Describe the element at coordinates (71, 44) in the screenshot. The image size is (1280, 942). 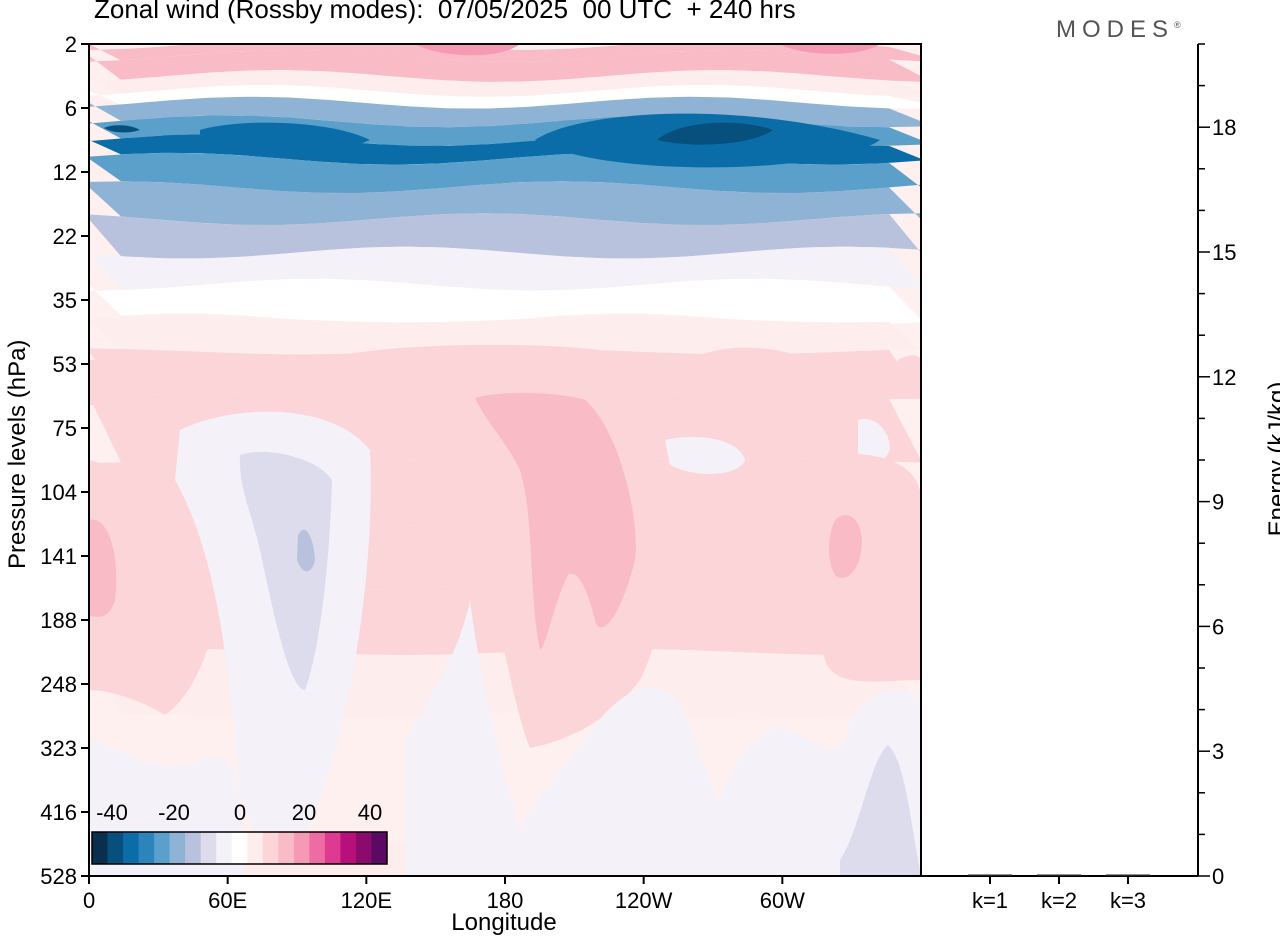
I see `y-tick-label: 2` at that location.